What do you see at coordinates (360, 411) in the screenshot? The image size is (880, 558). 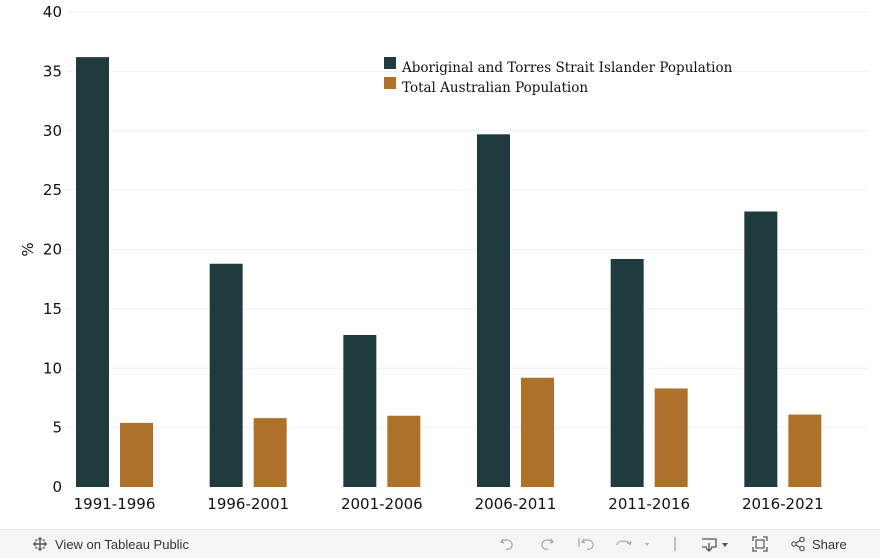 I see `bar-indigenous-2001-2006` at bounding box center [360, 411].